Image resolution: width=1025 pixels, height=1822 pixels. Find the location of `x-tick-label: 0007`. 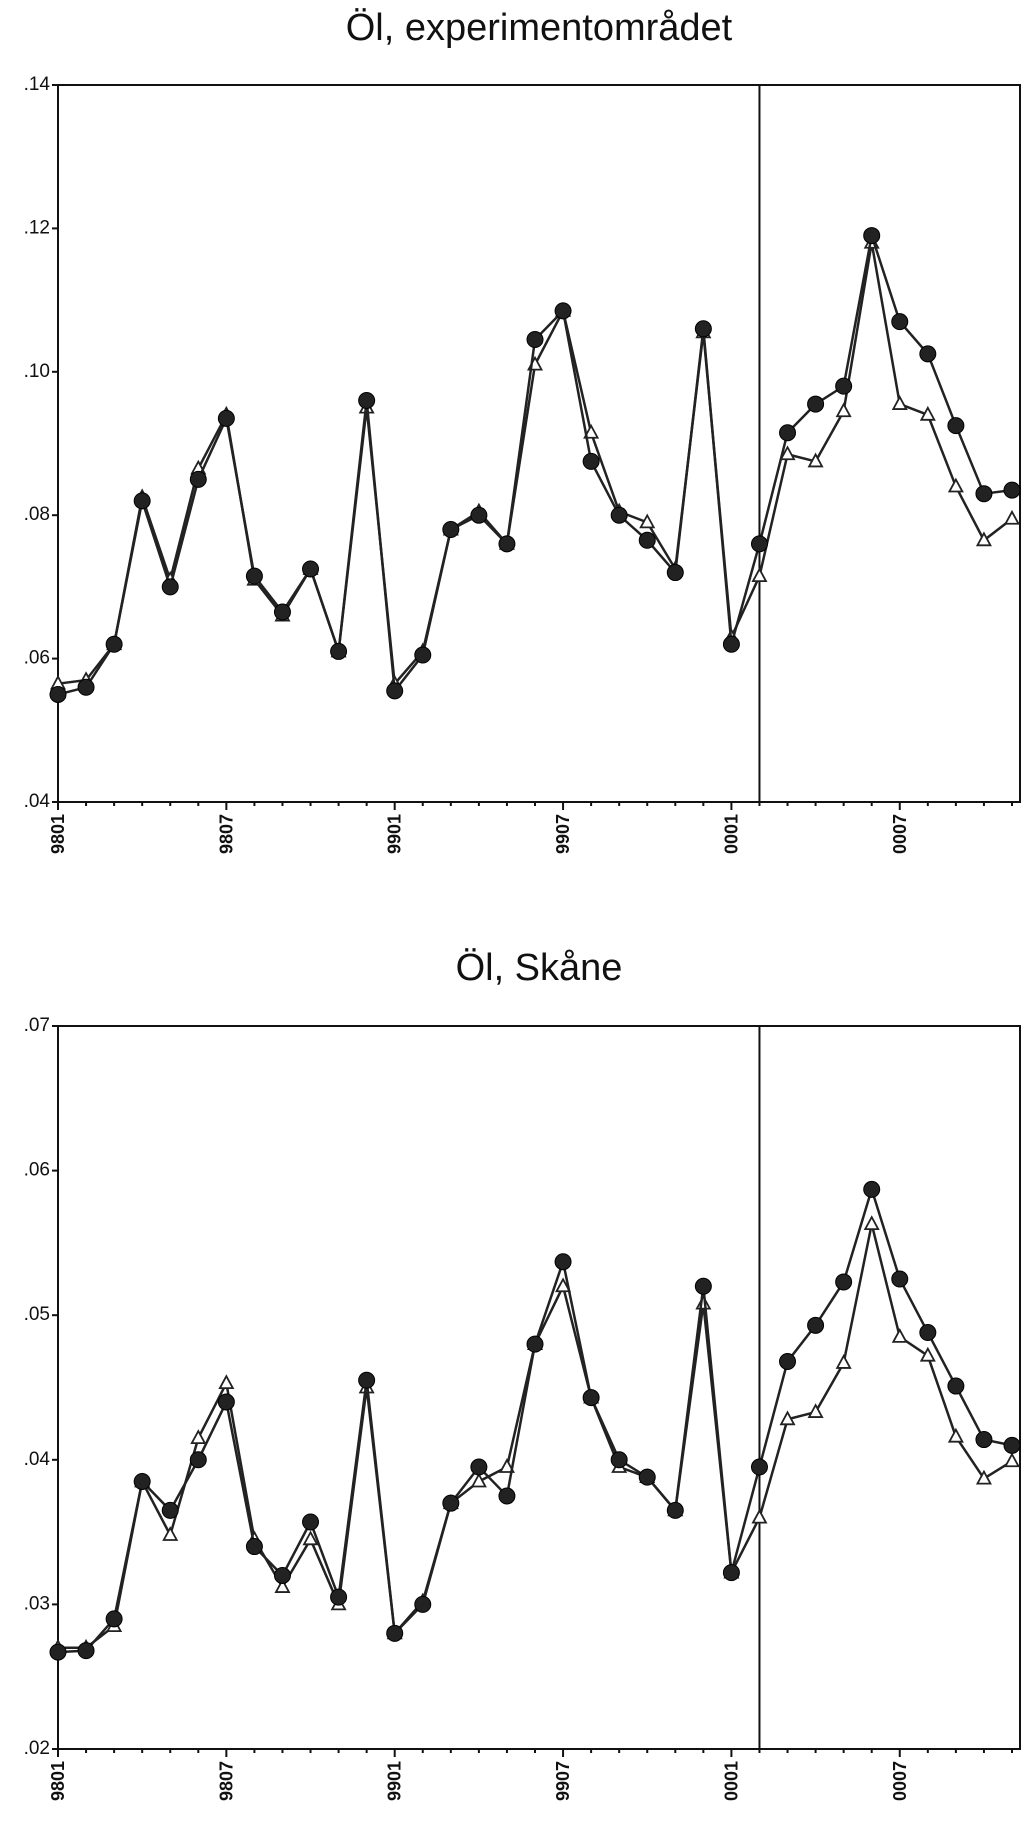

x-tick-label: 0007 is located at coordinates (900, 834).